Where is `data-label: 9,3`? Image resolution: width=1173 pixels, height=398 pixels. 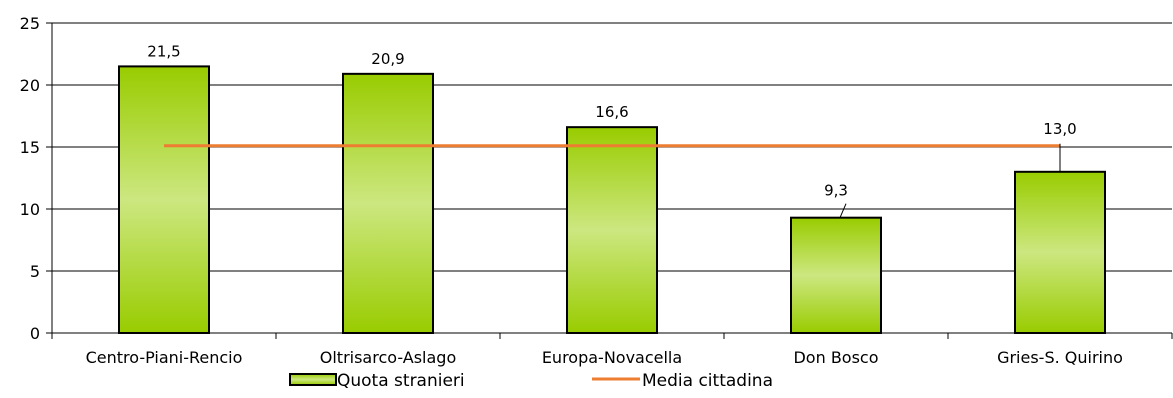 data-label: 9,3 is located at coordinates (836, 191).